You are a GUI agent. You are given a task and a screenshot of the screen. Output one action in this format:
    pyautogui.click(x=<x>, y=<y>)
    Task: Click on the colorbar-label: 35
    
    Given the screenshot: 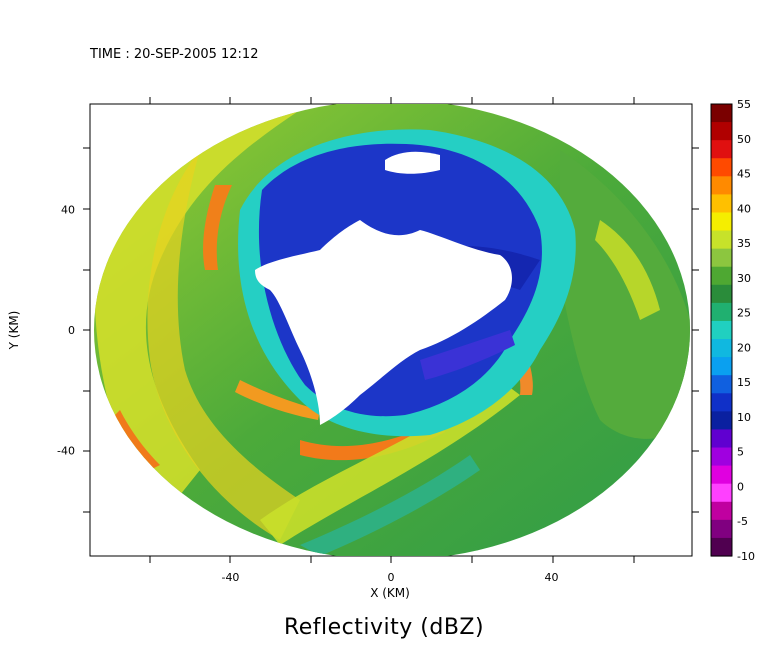 What is the action you would take?
    pyautogui.click(x=744, y=243)
    